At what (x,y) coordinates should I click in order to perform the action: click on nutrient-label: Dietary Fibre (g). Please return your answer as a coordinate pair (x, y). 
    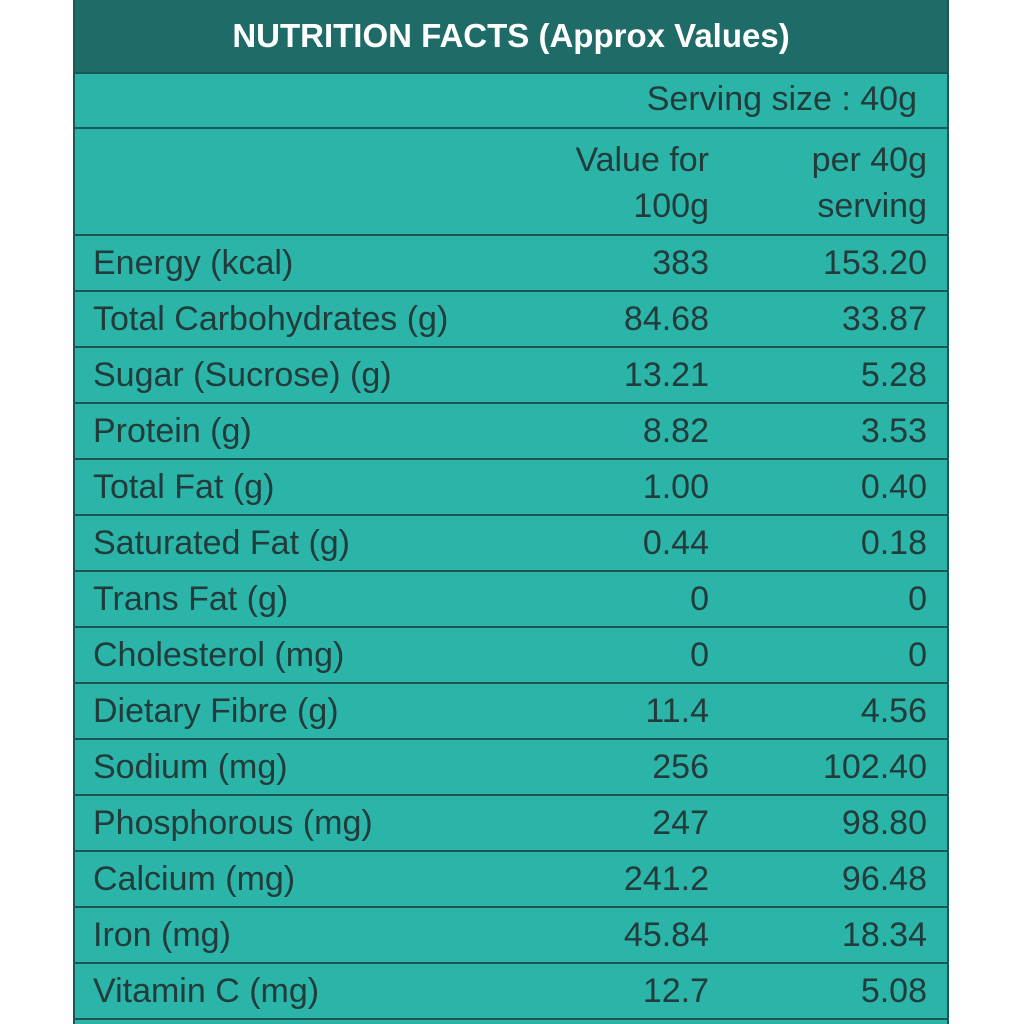
    Looking at the image, I should click on (216, 711).